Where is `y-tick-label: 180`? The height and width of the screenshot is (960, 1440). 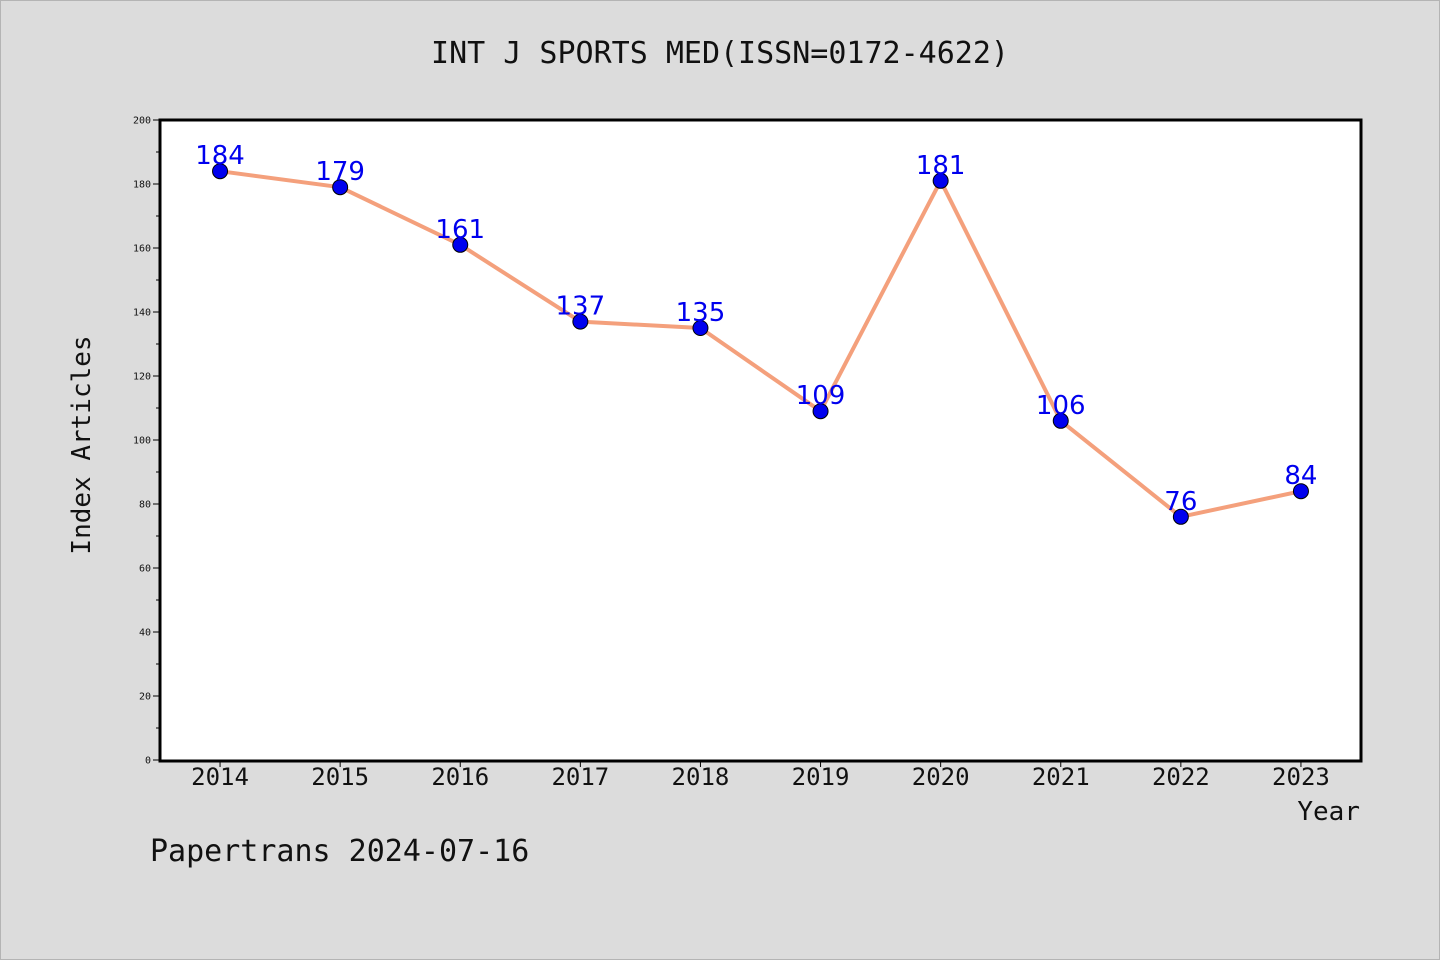 y-tick-label: 180 is located at coordinates (142, 185).